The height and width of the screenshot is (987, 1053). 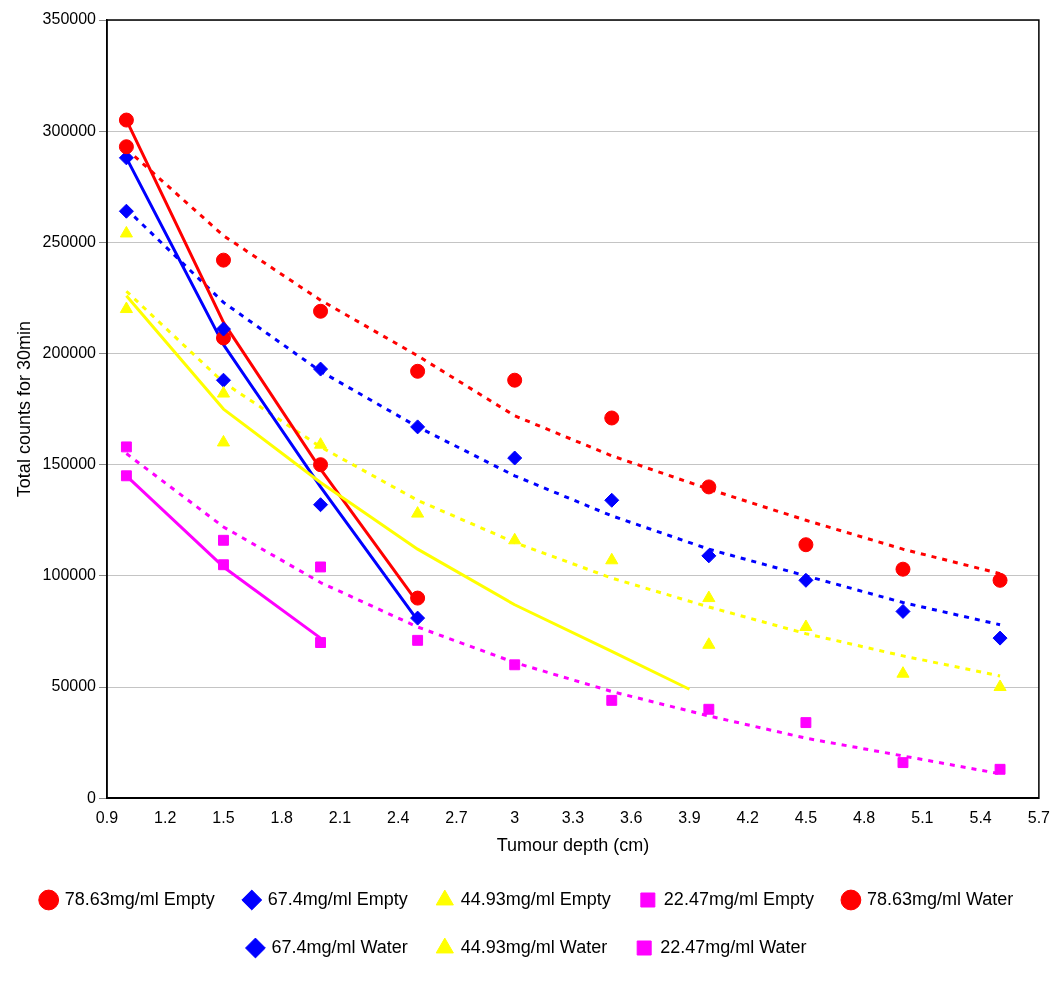 What do you see at coordinates (573, 818) in the screenshot?
I see `x-tick-label: 3.3` at bounding box center [573, 818].